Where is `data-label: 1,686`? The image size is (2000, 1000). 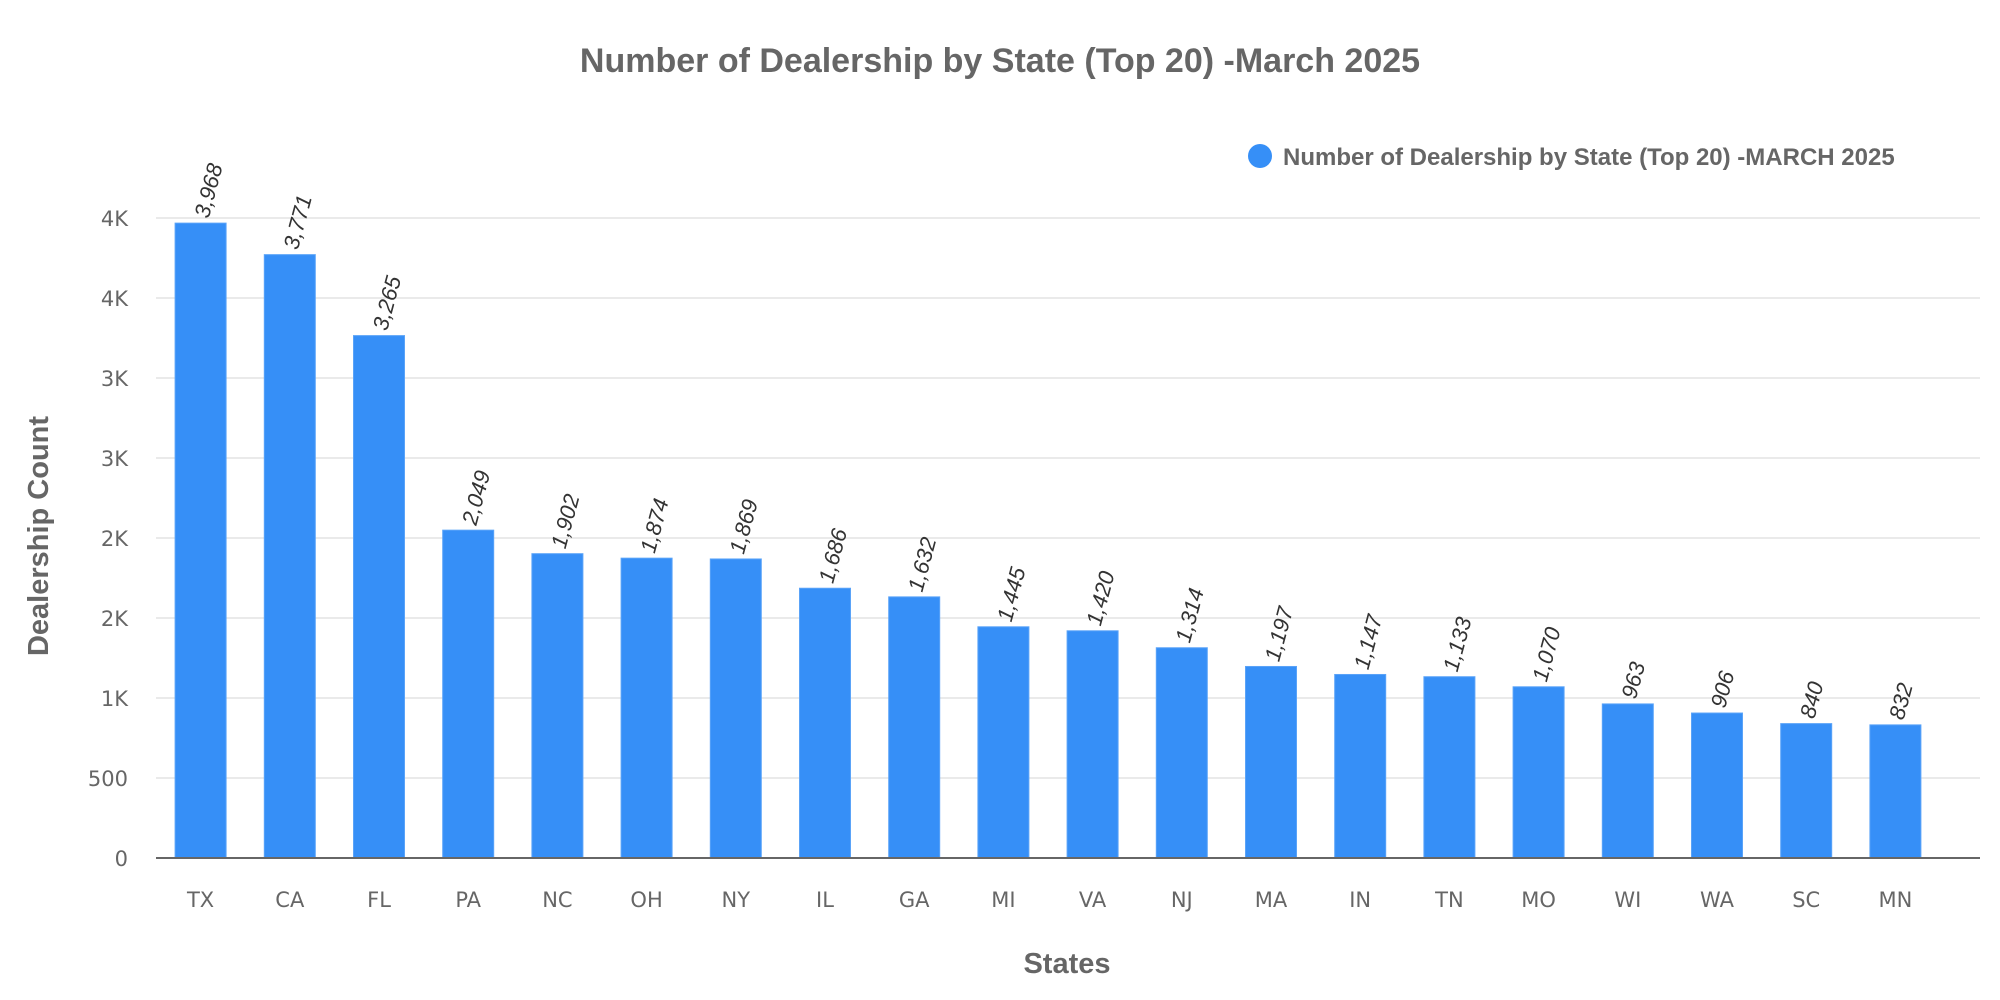
data-label: 1,686 is located at coordinates (833, 555).